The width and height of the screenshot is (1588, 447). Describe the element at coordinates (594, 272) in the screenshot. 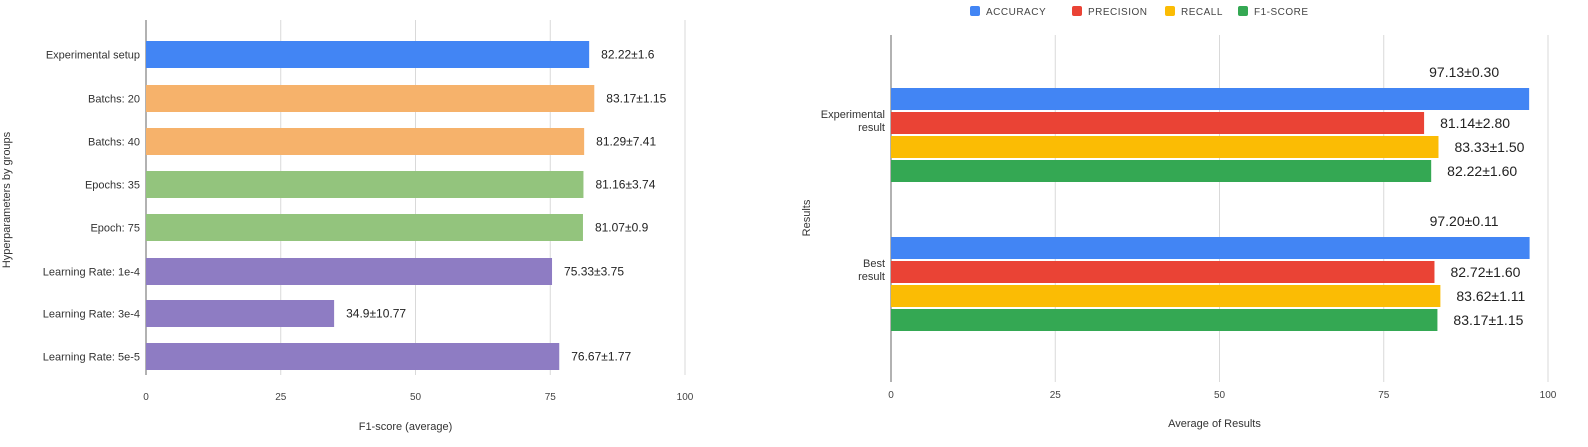

I see `chart1-value-label: 75.33±3.75` at that location.